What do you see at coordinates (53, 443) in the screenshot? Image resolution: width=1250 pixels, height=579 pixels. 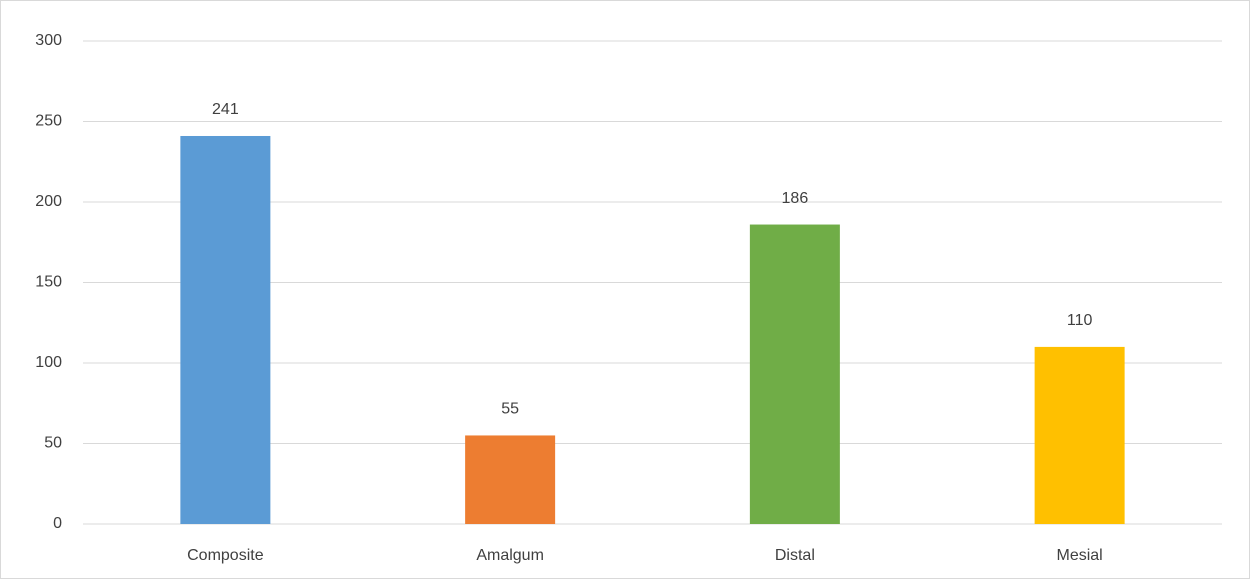 I see `y-tick-label: 50` at bounding box center [53, 443].